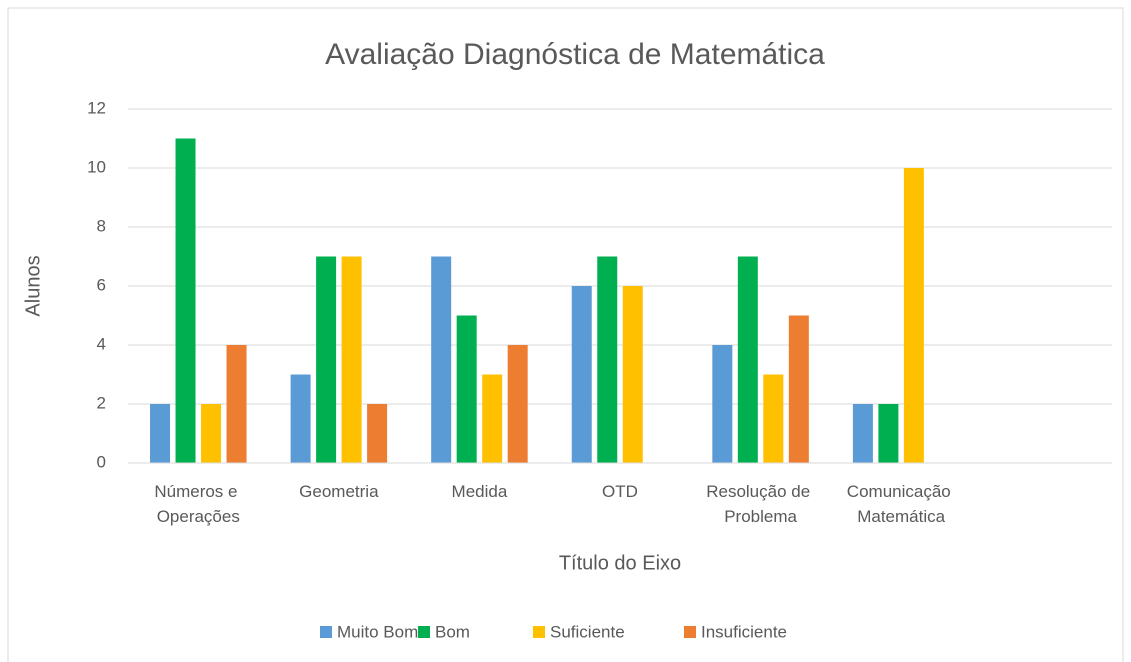 The height and width of the screenshot is (662, 1131). Describe the element at coordinates (744, 631) in the screenshot. I see `legend-label: Insuficiente` at that location.